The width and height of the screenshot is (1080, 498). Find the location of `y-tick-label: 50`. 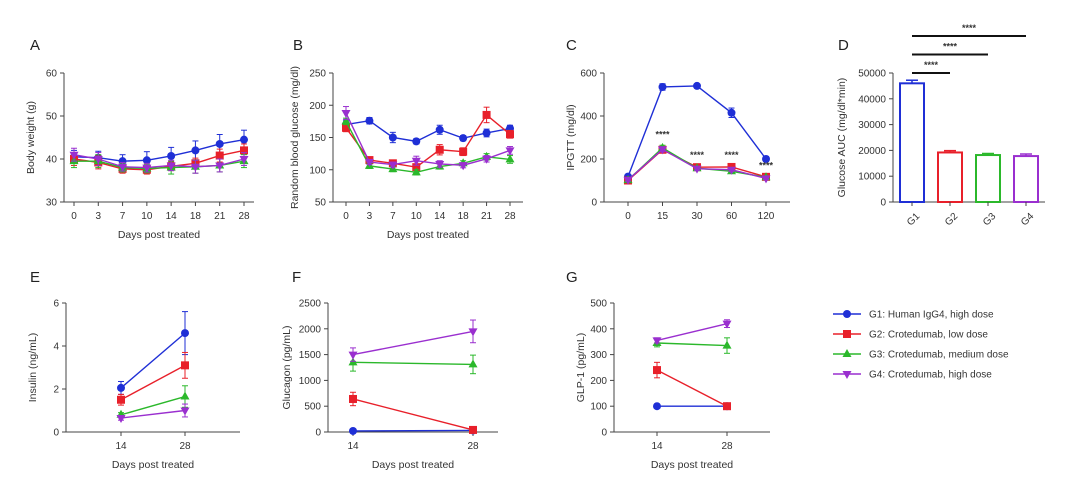

y-tick-label: 50 is located at coordinates (321, 203).